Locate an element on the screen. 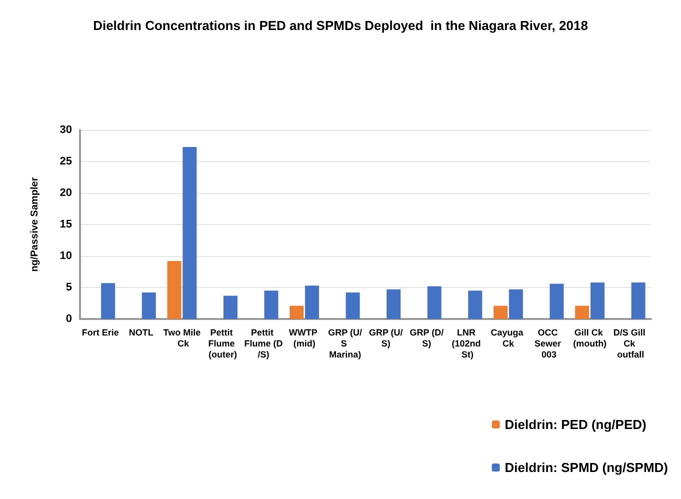 The width and height of the screenshot is (681, 499). legend-label: Dieldrin: SPMD (ng/SPMD) is located at coordinates (586, 467).